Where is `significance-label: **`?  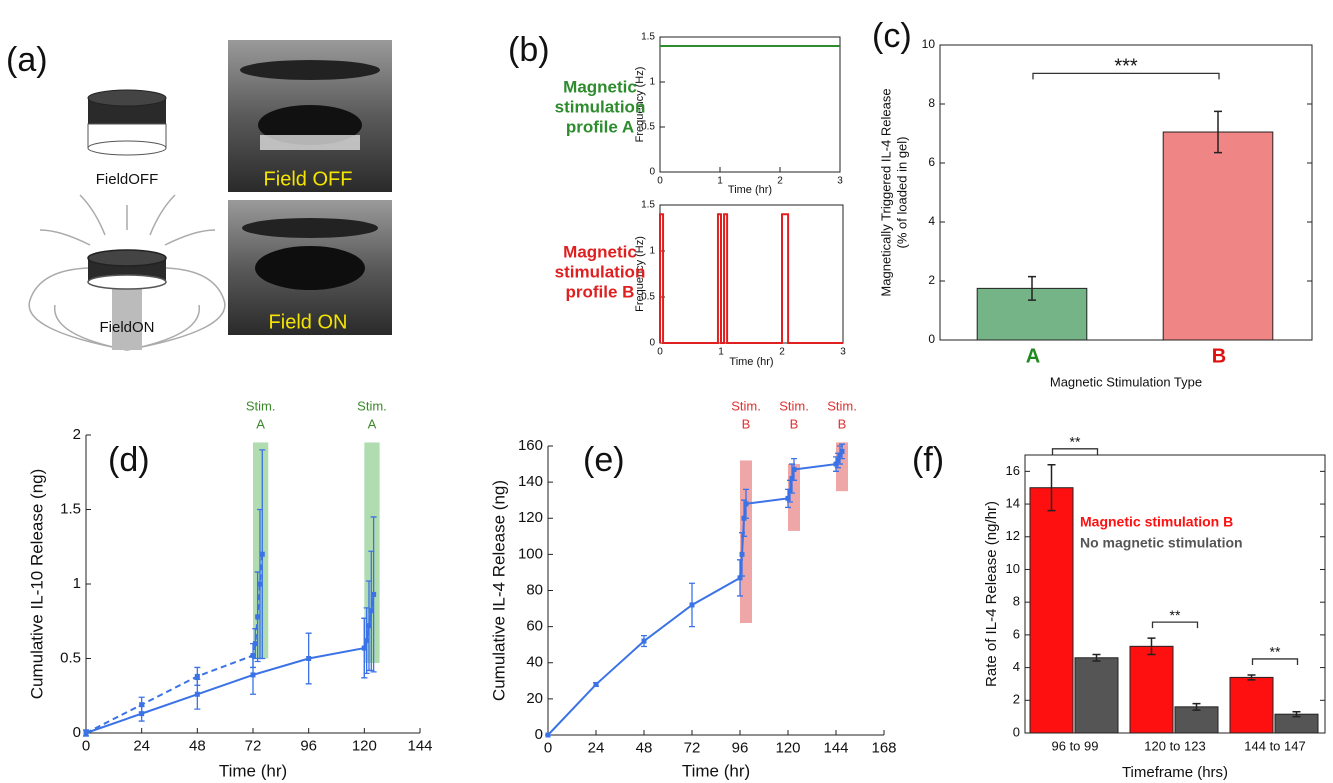
significance-label: ** is located at coordinates (1075, 442).